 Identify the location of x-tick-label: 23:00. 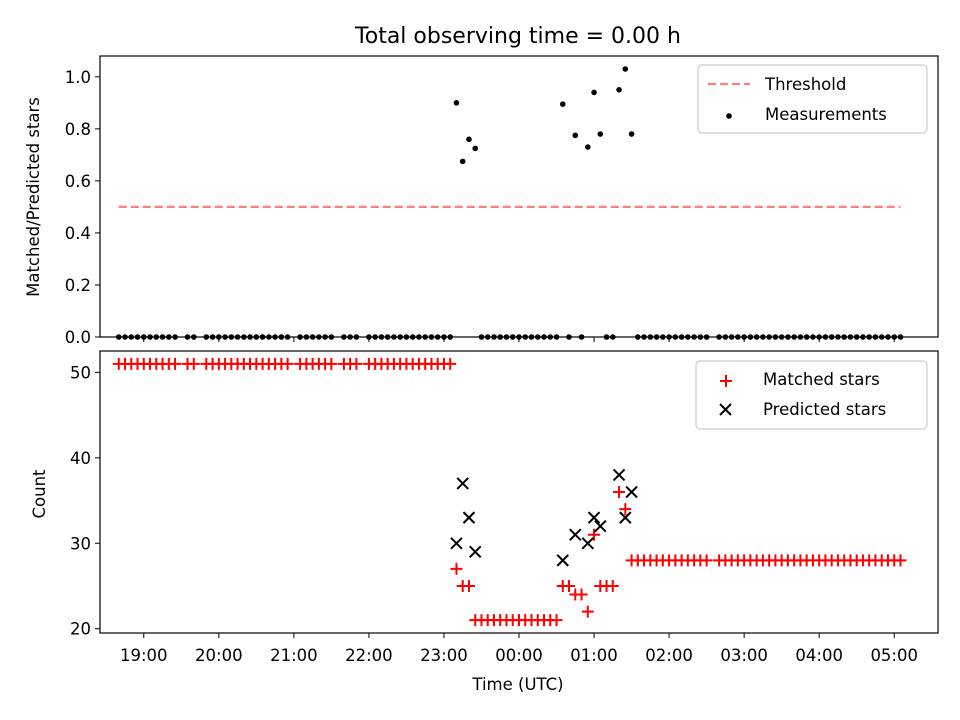
(444, 655).